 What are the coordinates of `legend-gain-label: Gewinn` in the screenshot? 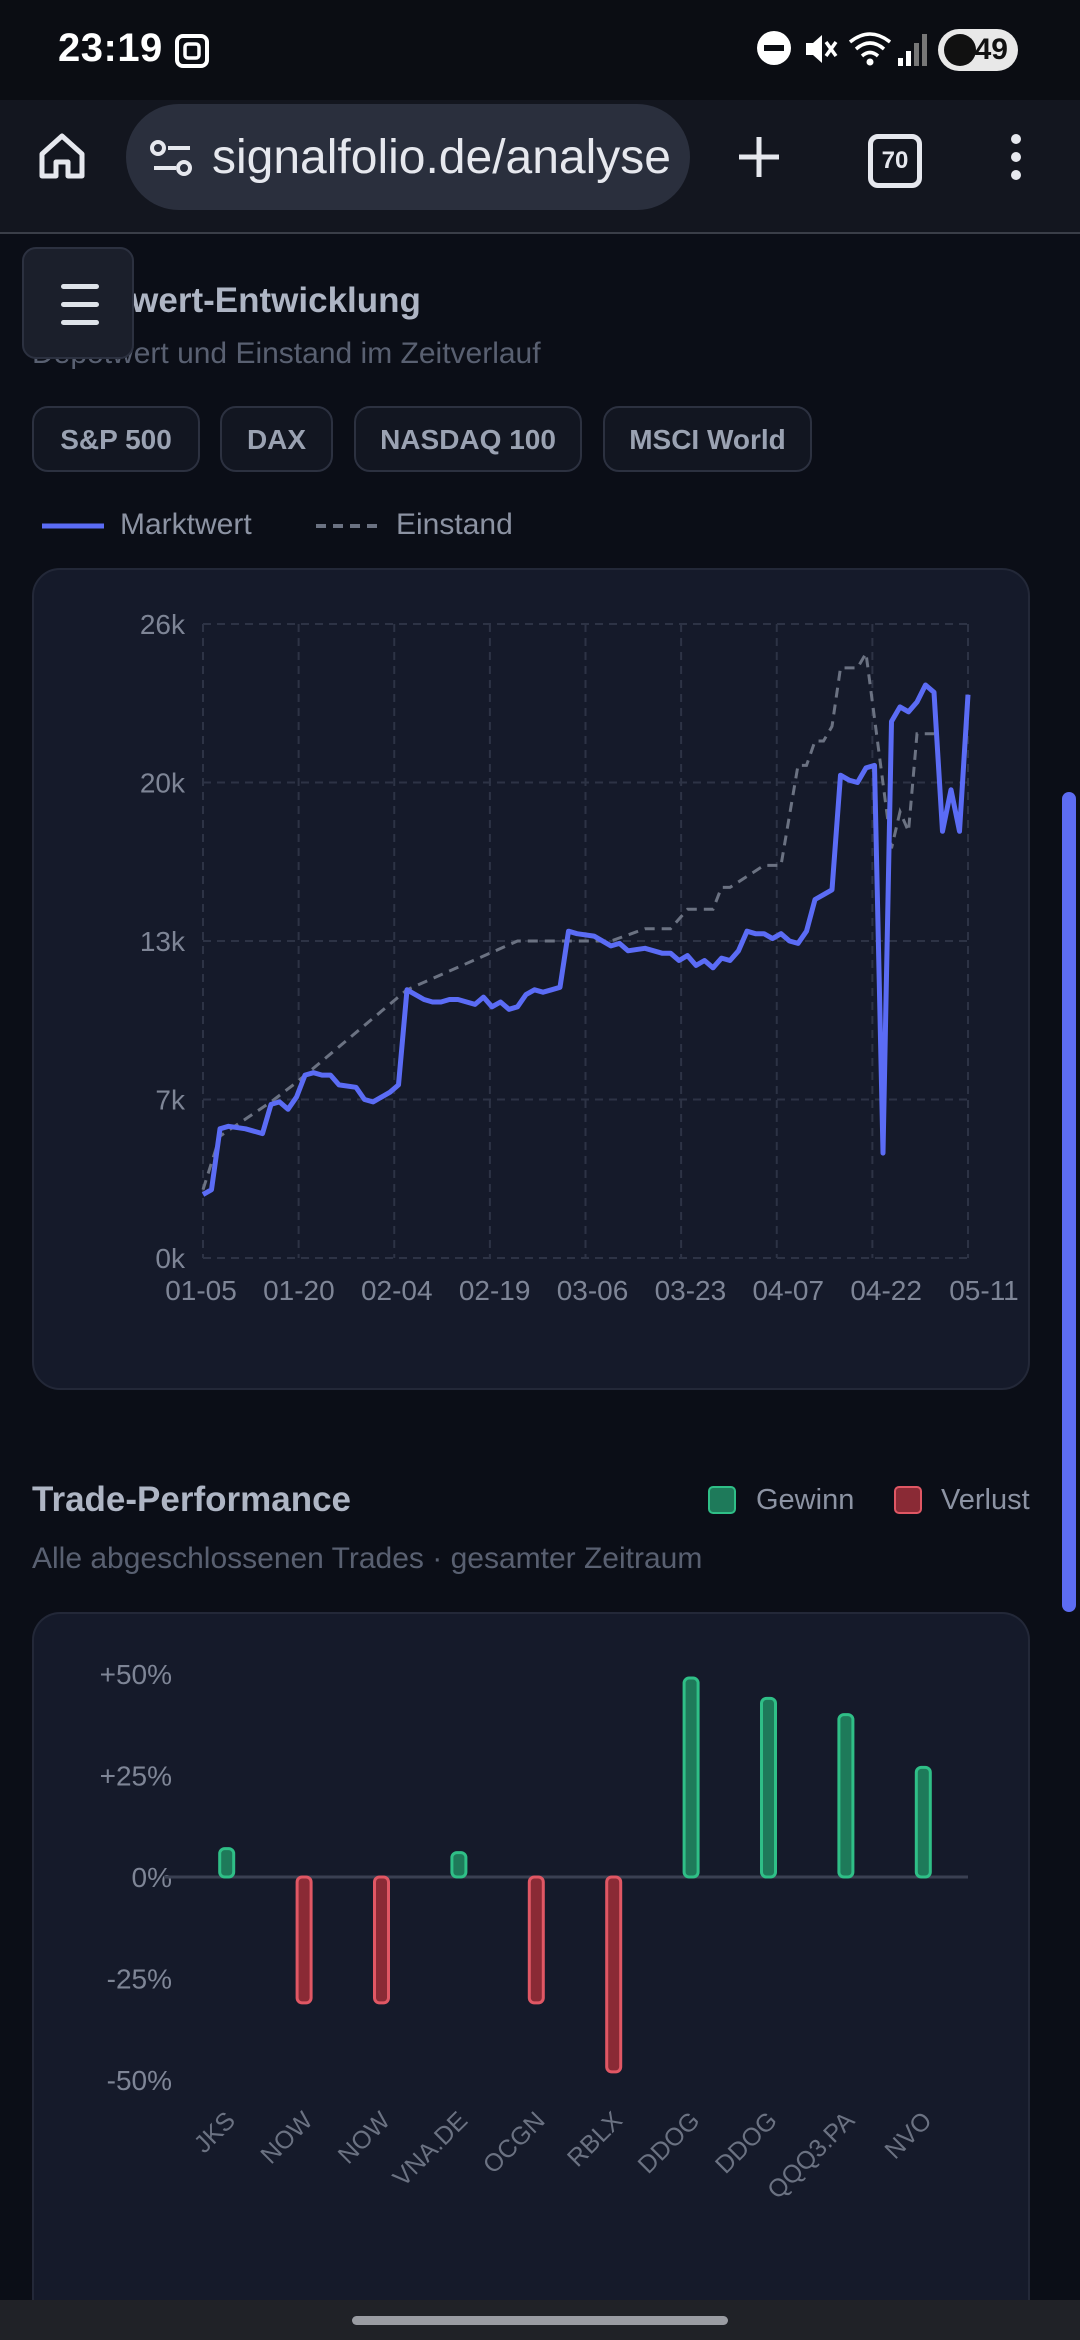 It's located at (805, 1500).